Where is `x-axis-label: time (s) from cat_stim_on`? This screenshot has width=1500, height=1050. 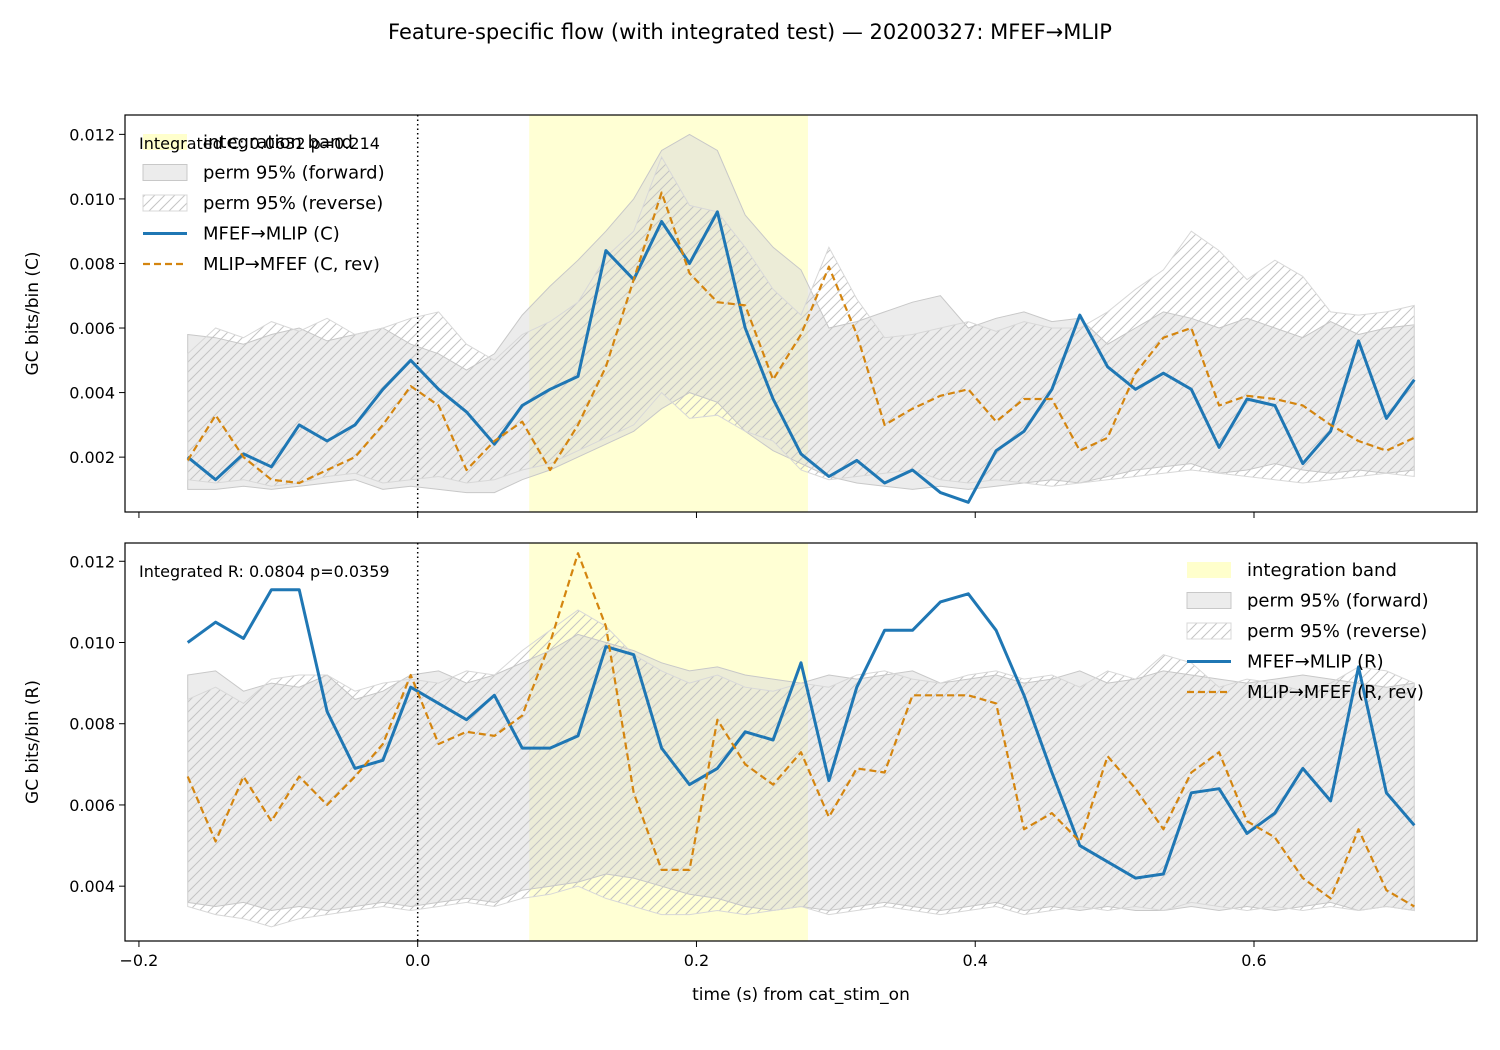
x-axis-label: time (s) from cat_stim_on is located at coordinates (801, 995).